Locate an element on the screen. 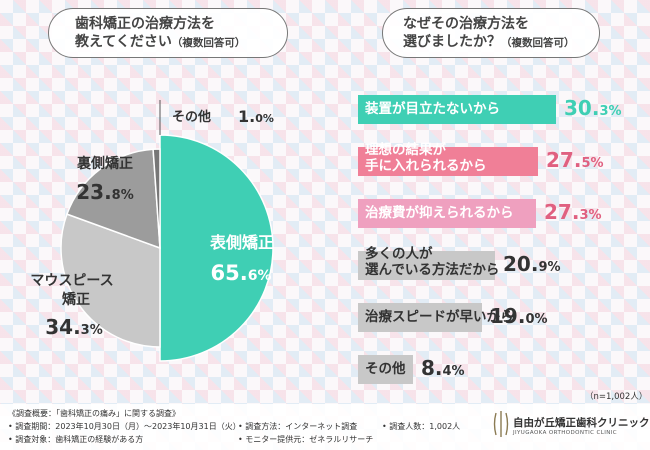 Image resolution: width=650 pixels, height=450 pixels. bar-value-4: 20.9% is located at coordinates (532, 264).